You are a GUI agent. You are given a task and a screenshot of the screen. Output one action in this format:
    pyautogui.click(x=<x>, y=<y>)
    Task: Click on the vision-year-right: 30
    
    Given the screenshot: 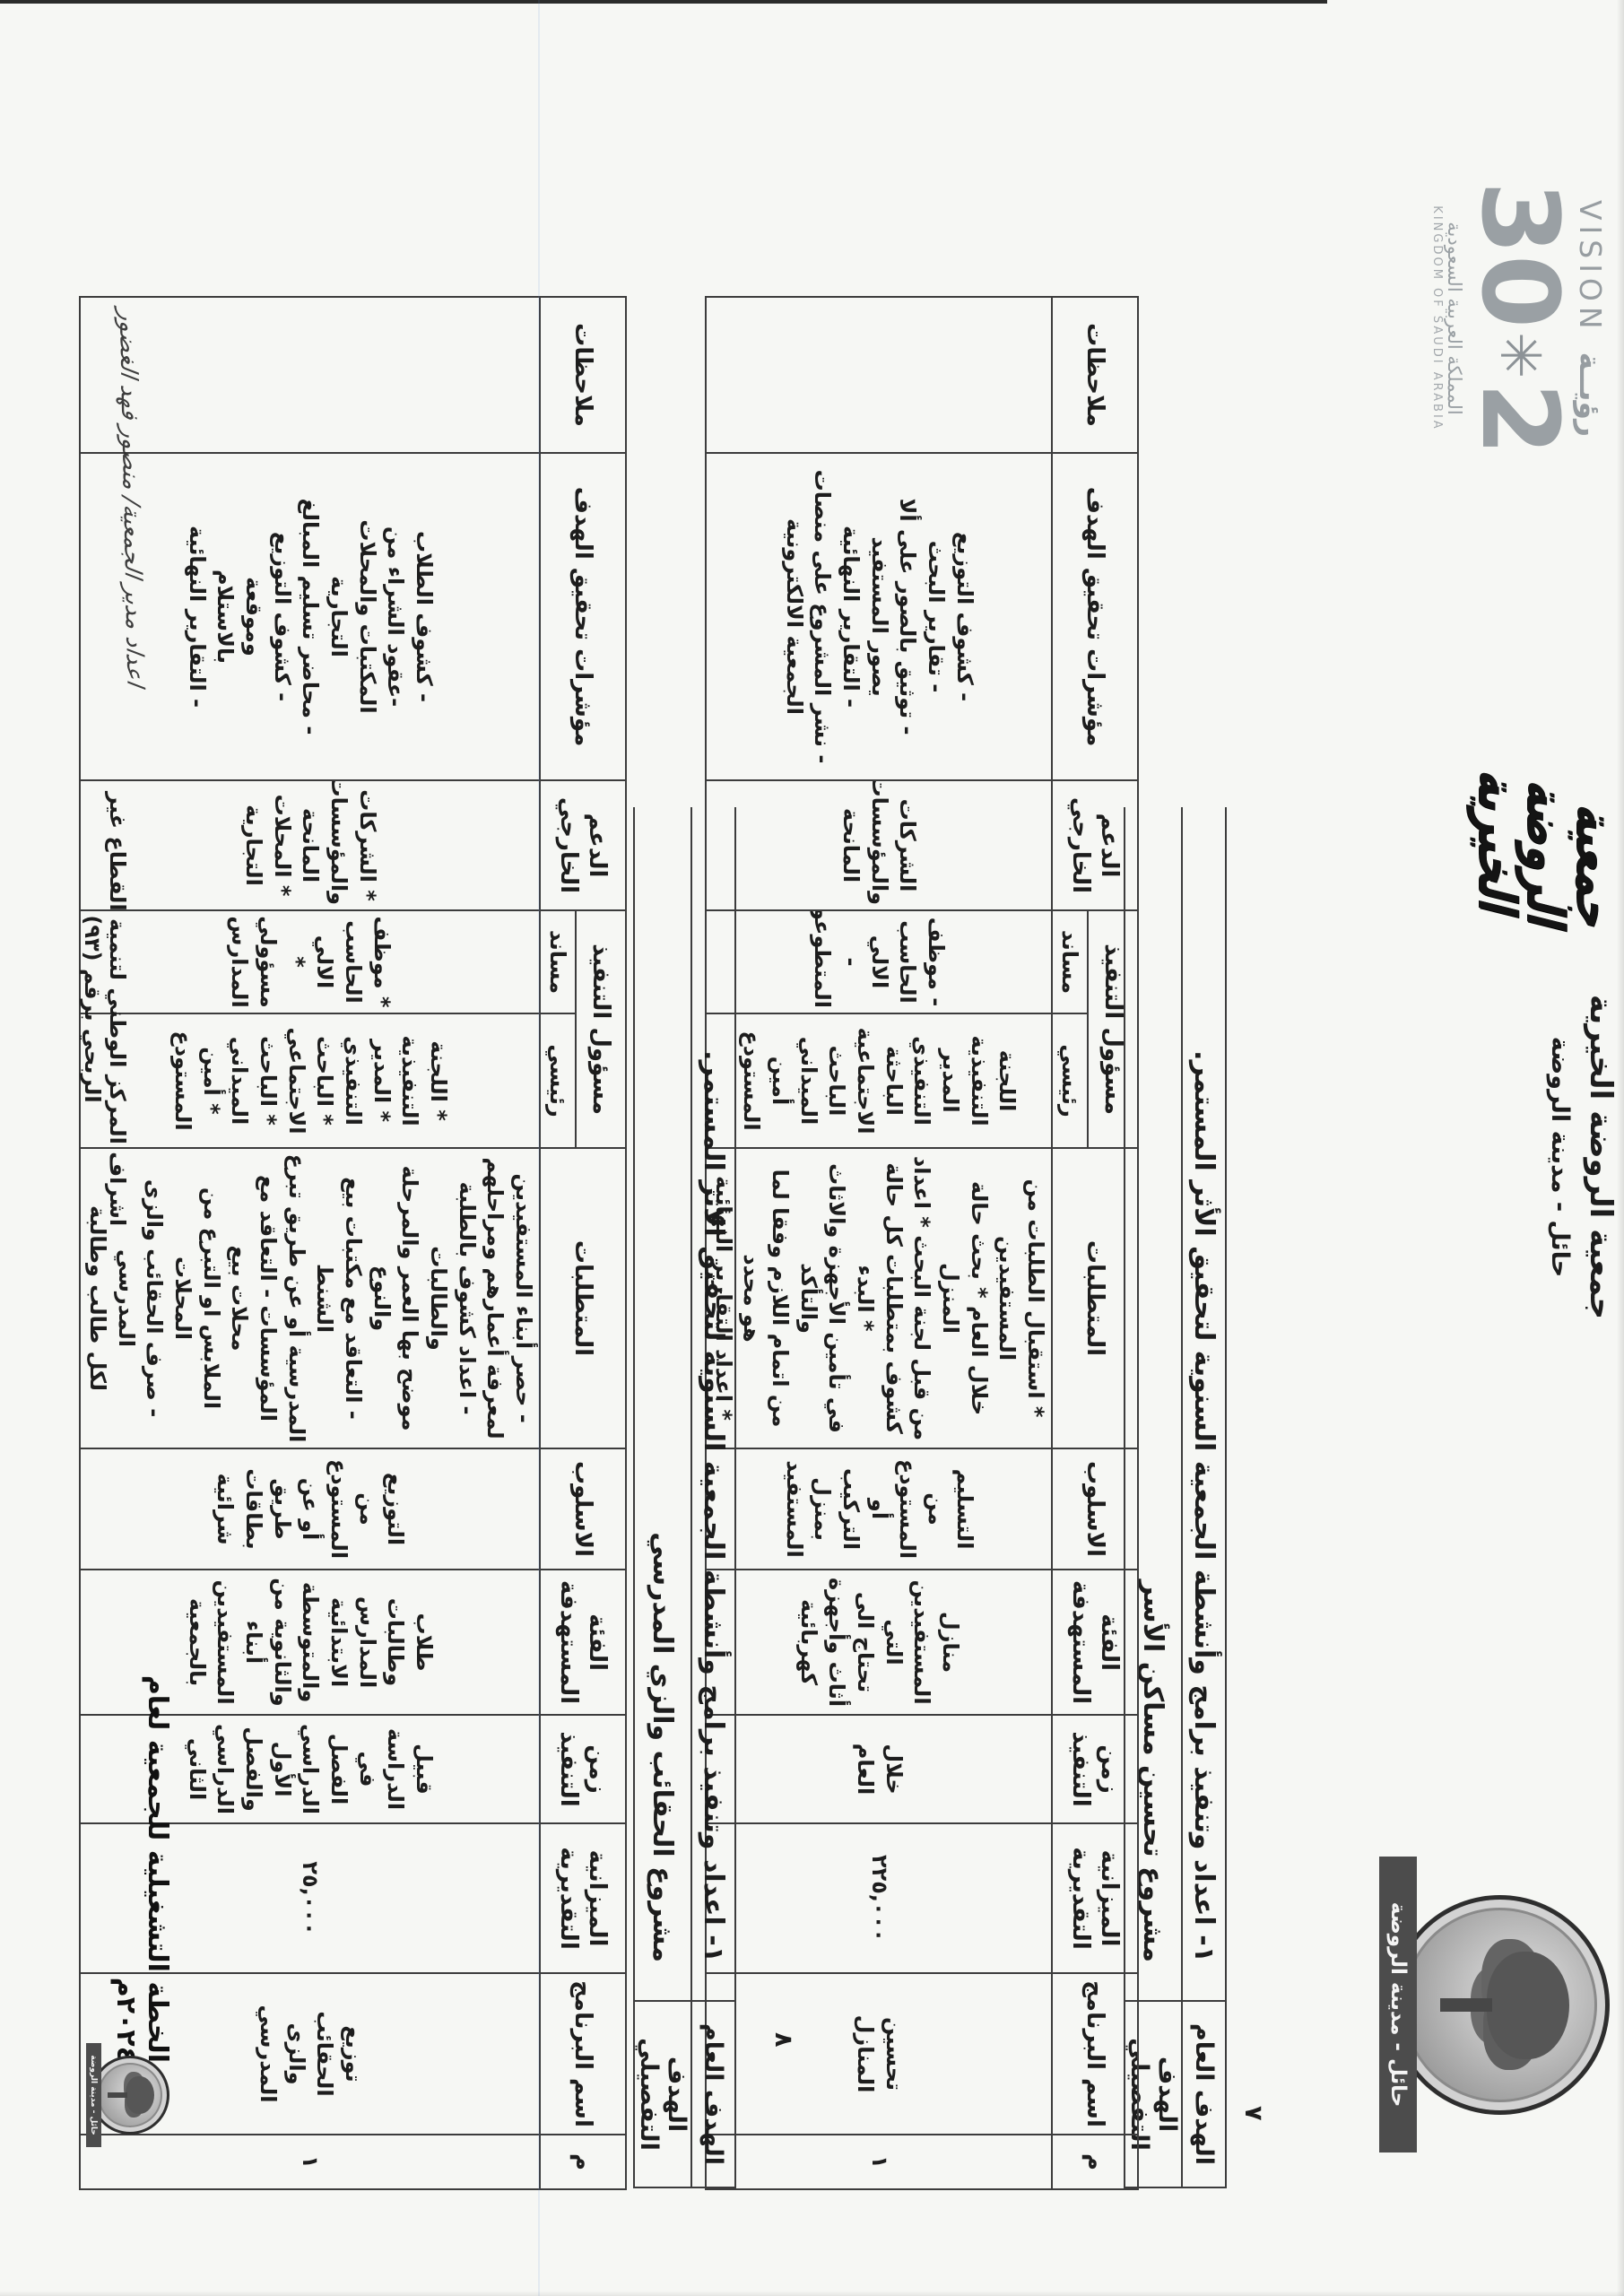 What is the action you would take?
    pyautogui.click(x=1520, y=254)
    